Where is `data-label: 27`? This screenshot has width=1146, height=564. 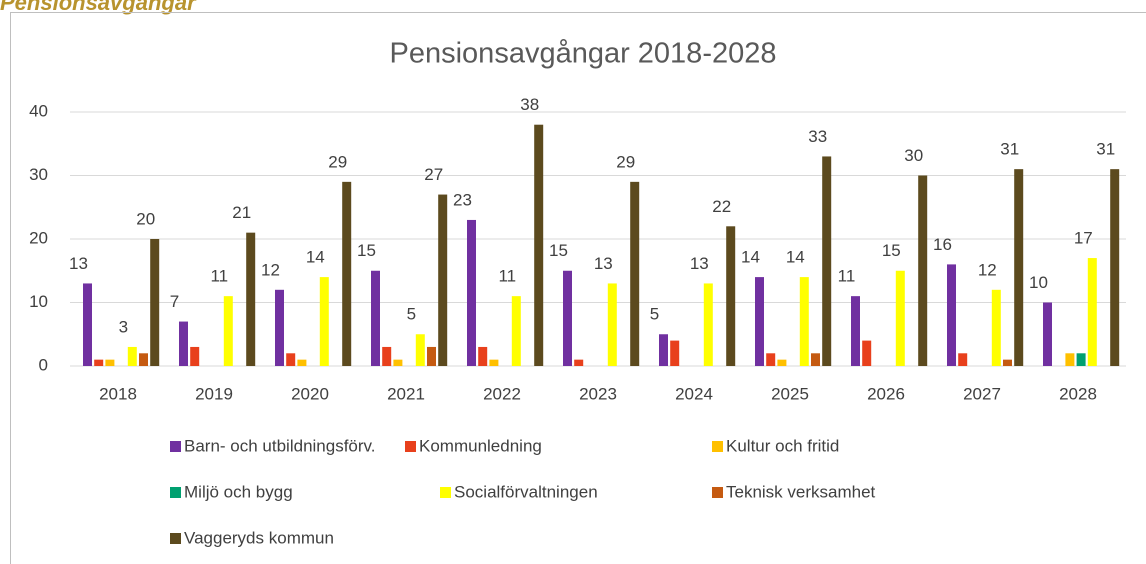
data-label: 27 is located at coordinates (433, 174).